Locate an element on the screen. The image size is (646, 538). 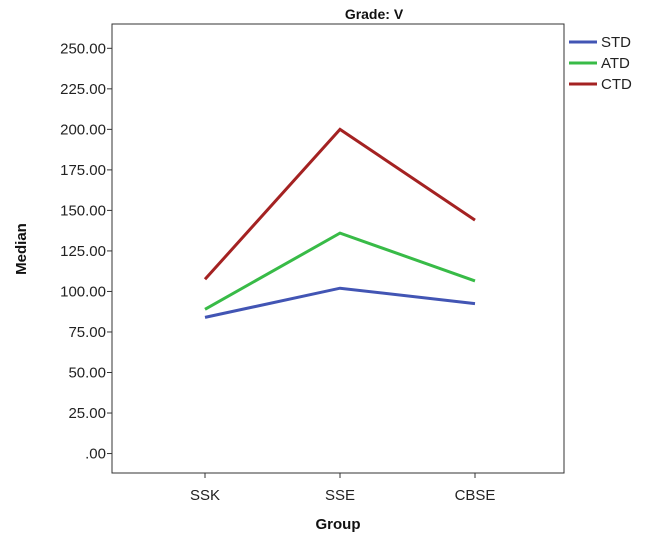
series-line-atd is located at coordinates (340, 271).